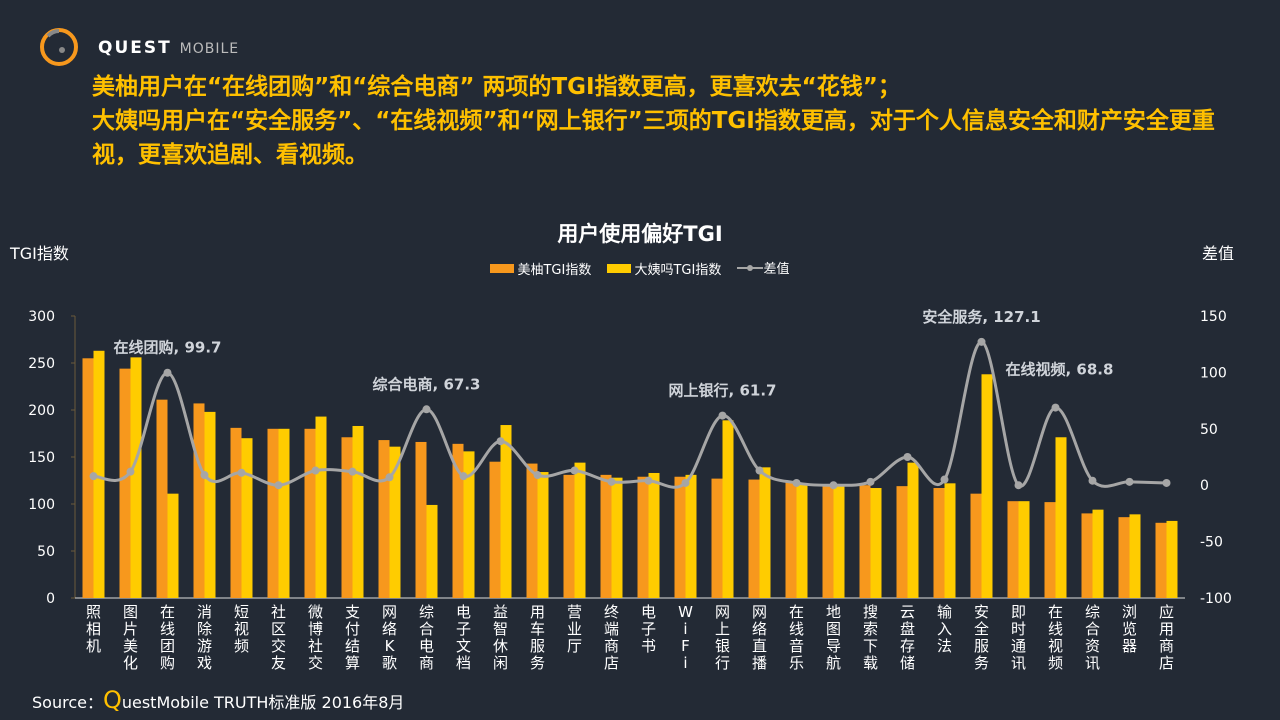  Describe the element at coordinates (1129, 646) in the screenshot. I see `x-tick-label-char: 器` at that location.